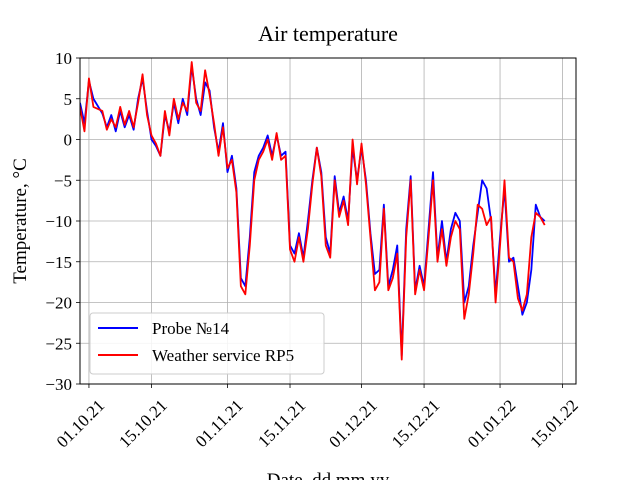 This screenshot has height=480, width=640. I want to click on legend: Probe №14 Weather service RP5, so click(207, 343).